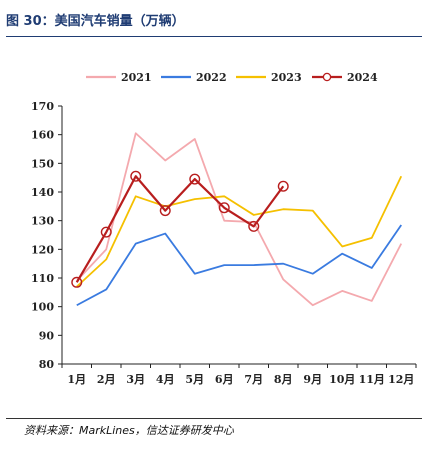 Image resolution: width=429 pixels, height=449 pixels. What do you see at coordinates (286, 77) in the screenshot?
I see `legend-label-2023: 2023` at bounding box center [286, 77].